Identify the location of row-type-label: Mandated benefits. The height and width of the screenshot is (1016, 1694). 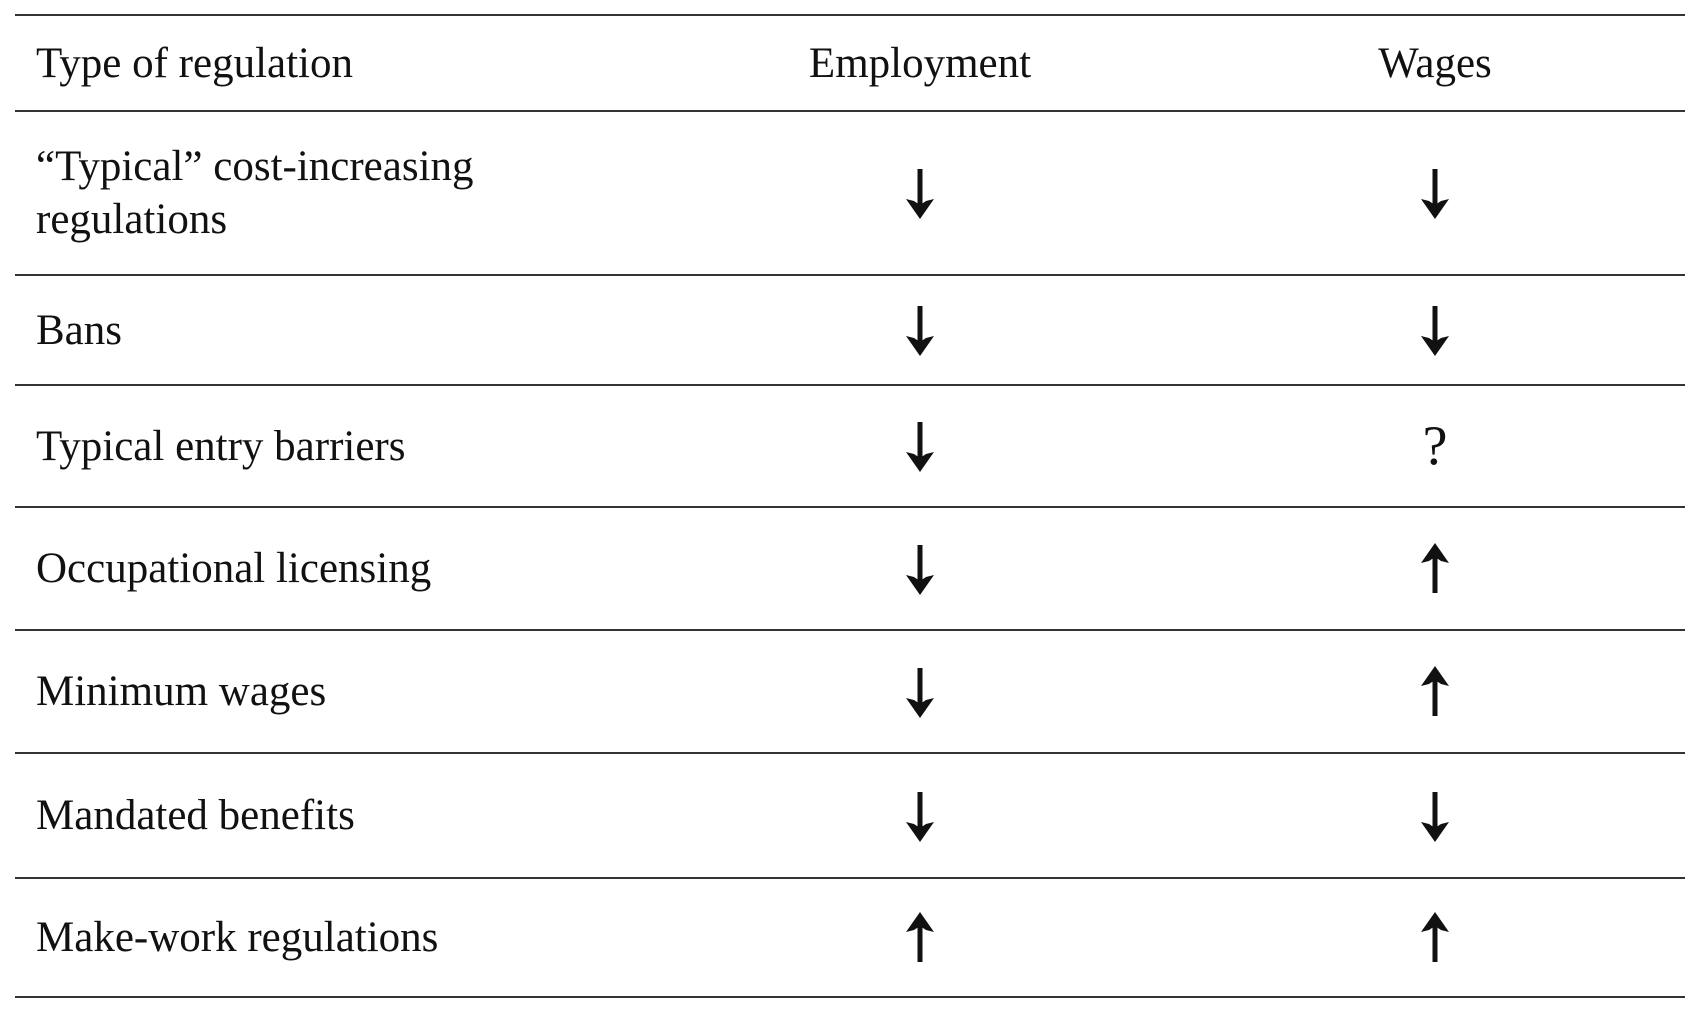
(195, 815).